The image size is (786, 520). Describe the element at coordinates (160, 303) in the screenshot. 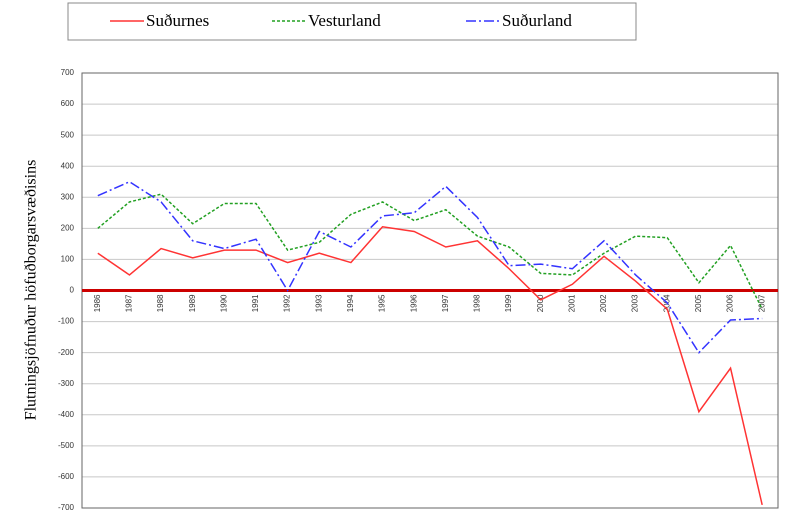

I see `x-tick-label: 1988` at that location.